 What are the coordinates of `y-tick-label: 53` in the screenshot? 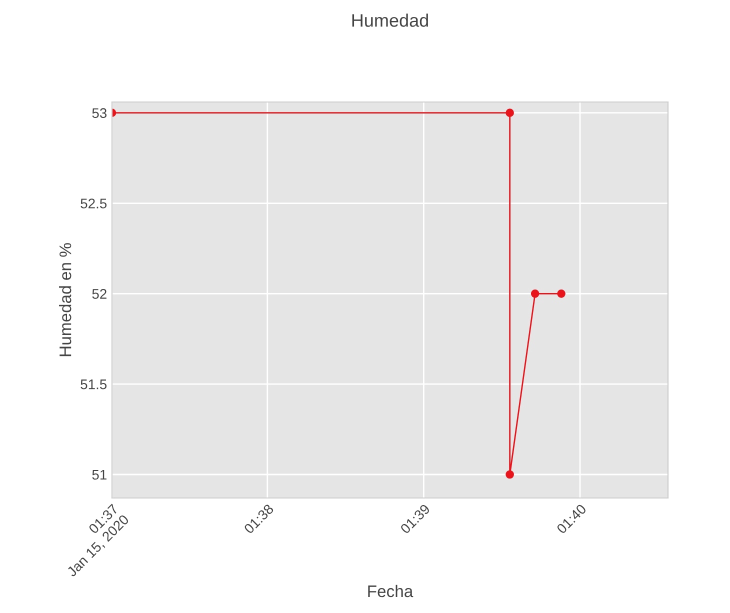 It's located at (99, 113).